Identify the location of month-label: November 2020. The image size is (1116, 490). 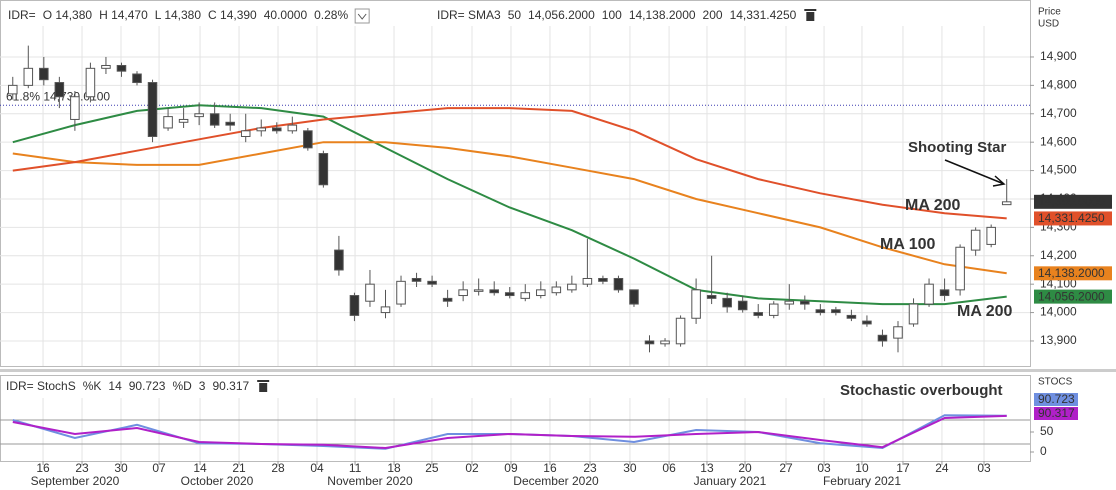
(370, 481).